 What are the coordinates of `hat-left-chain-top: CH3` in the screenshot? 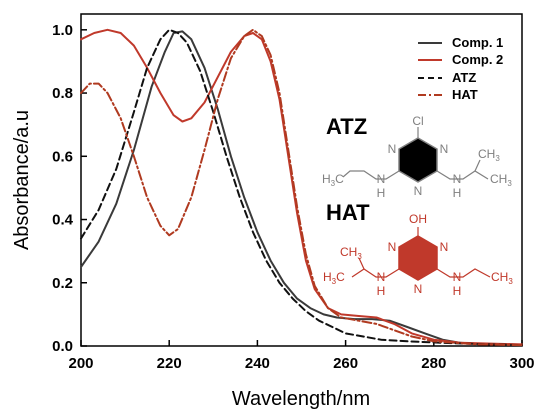 It's located at (351, 253).